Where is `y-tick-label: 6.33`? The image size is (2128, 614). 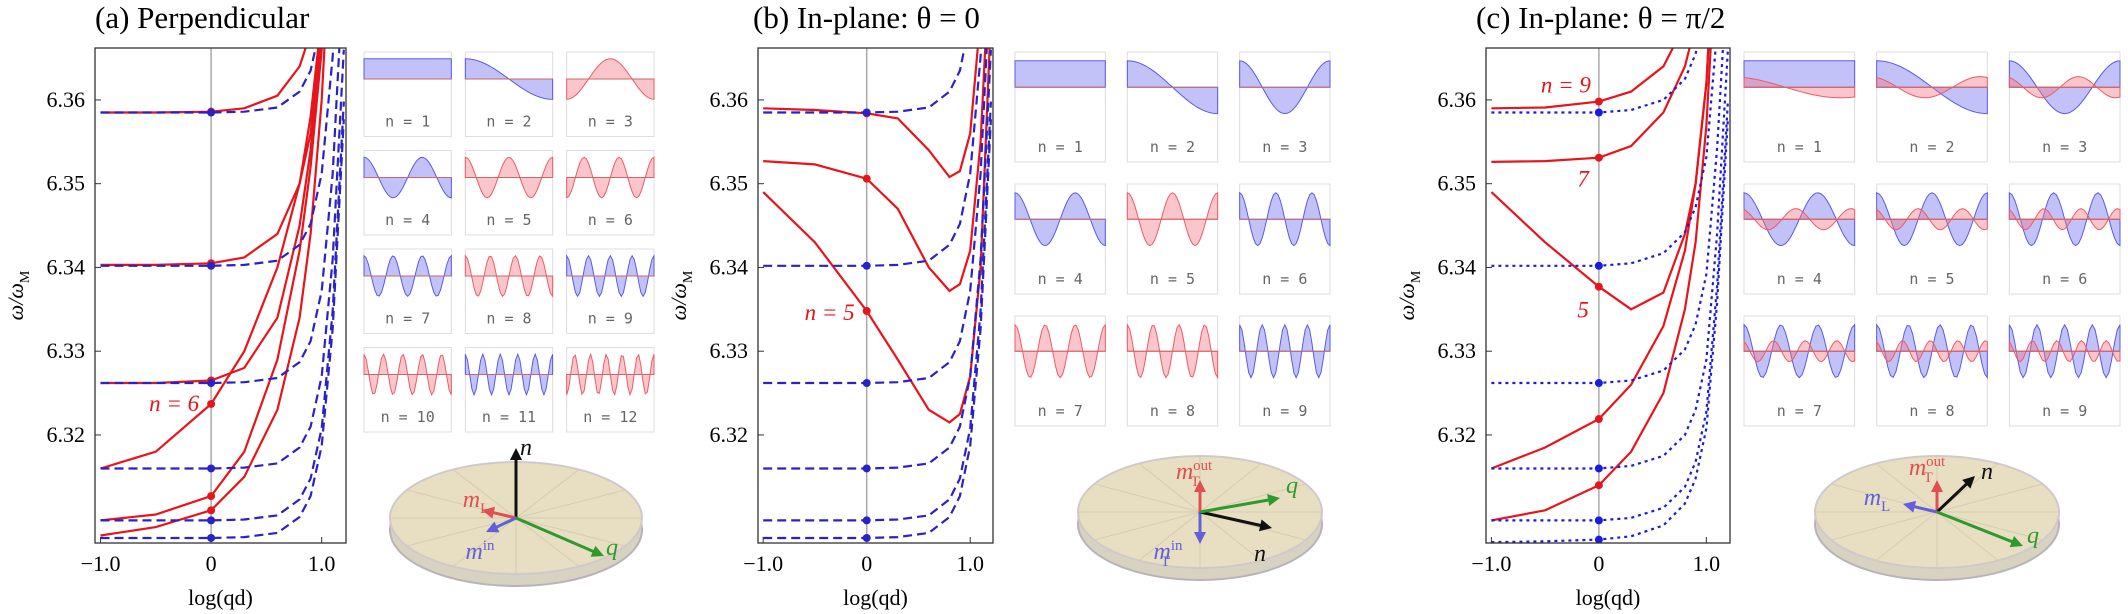 y-tick-label: 6.33 is located at coordinates (66, 350).